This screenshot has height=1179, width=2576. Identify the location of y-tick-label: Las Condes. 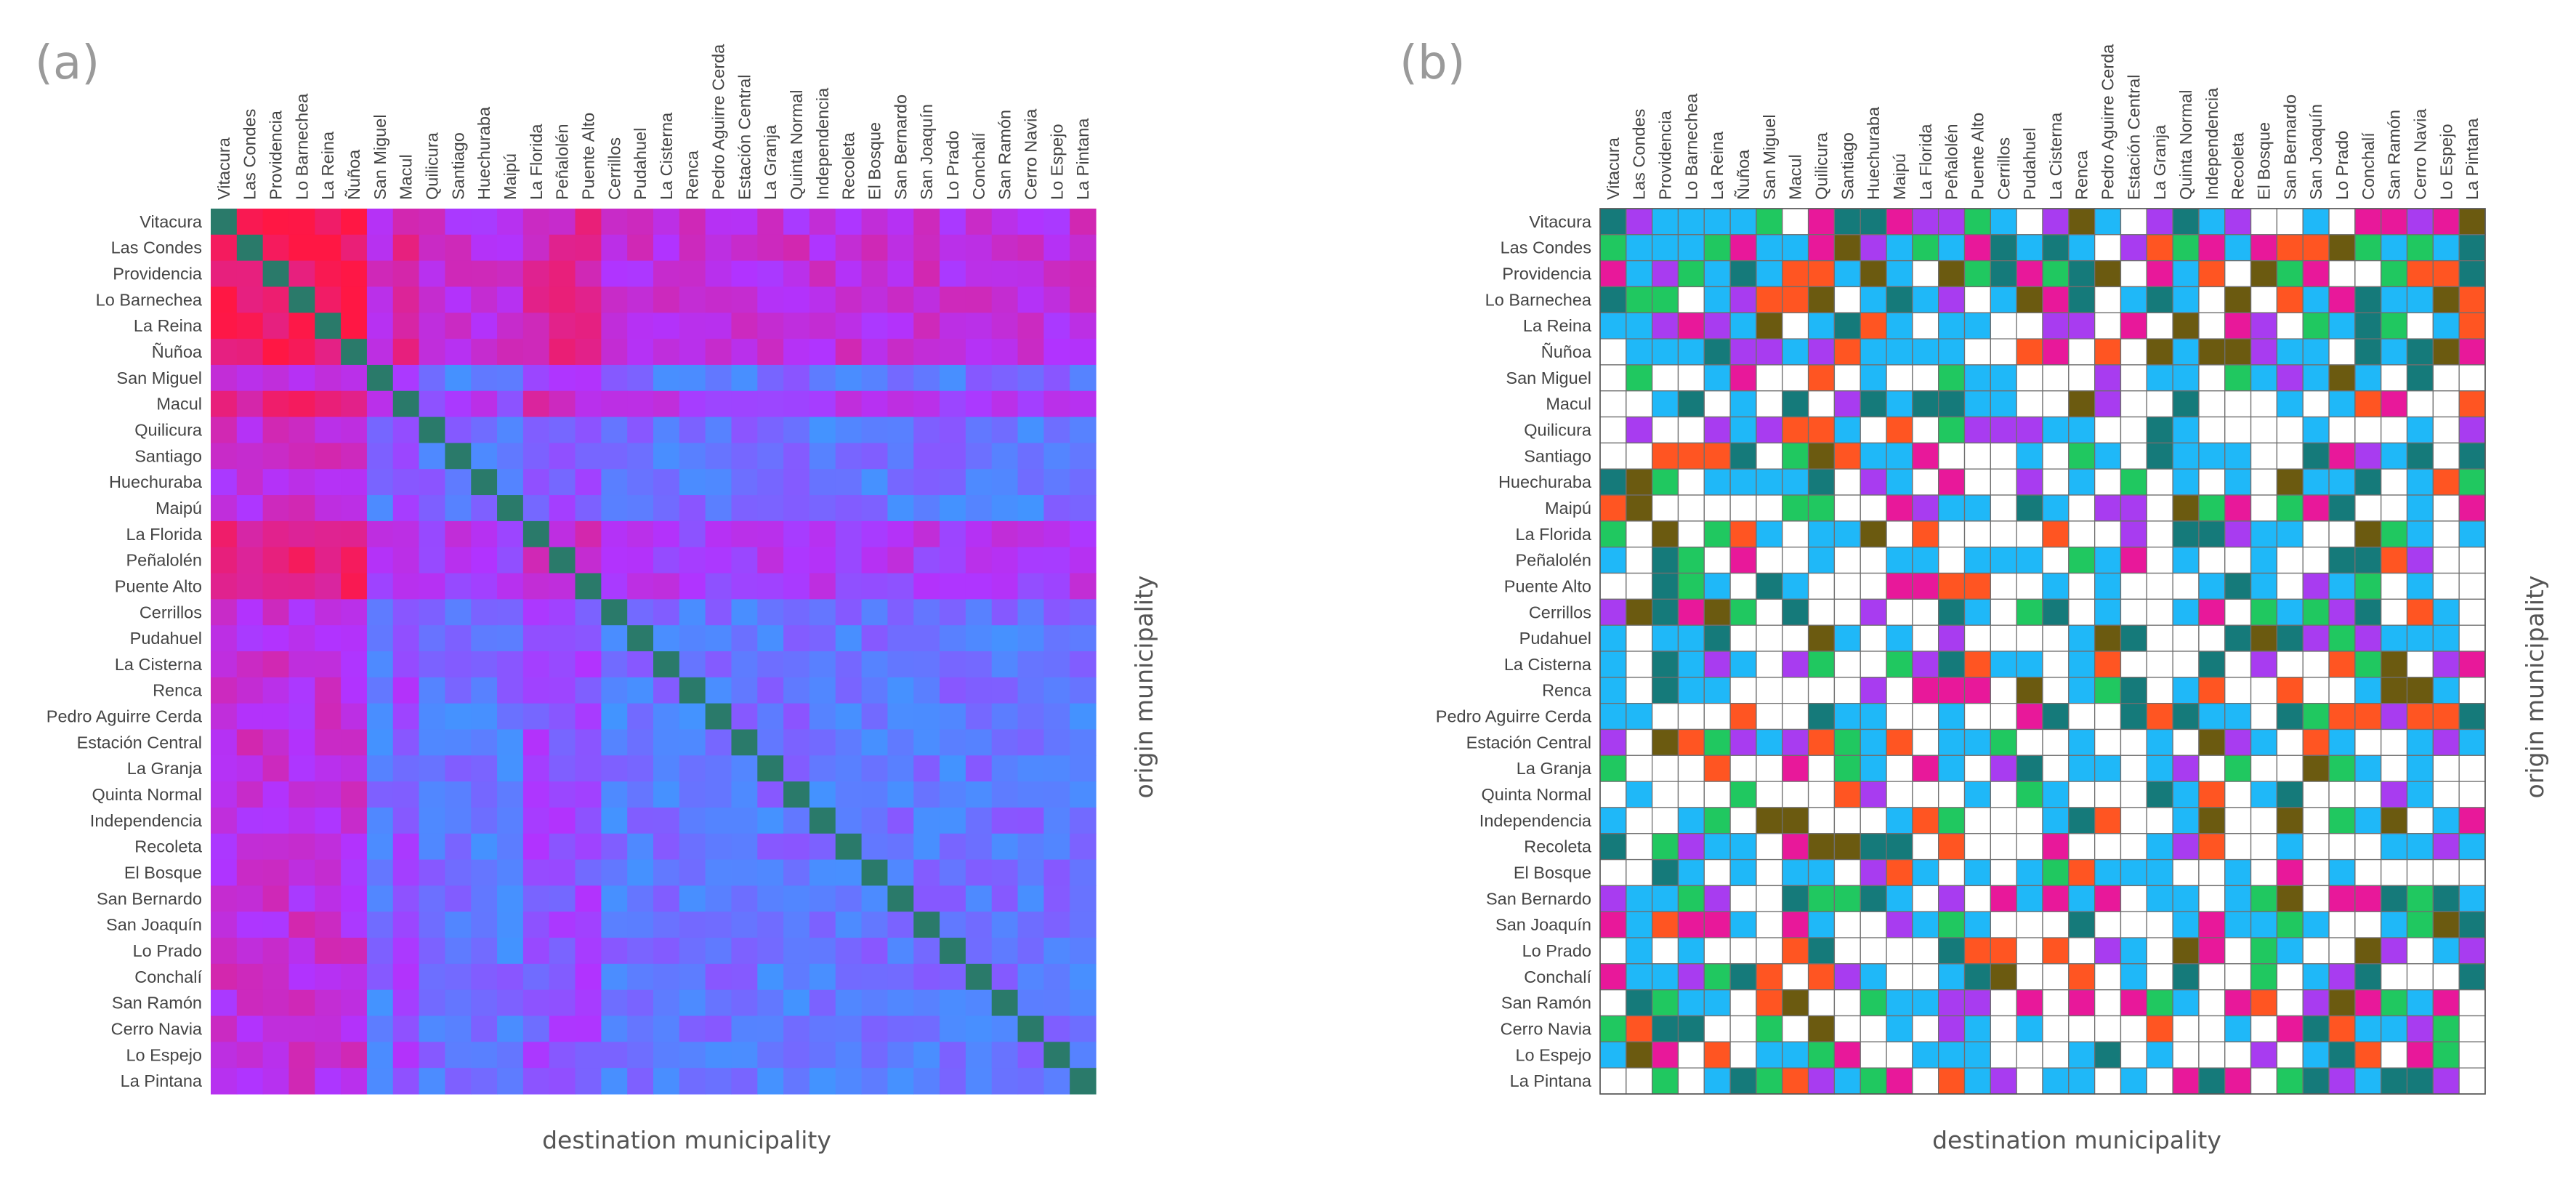
(157, 248).